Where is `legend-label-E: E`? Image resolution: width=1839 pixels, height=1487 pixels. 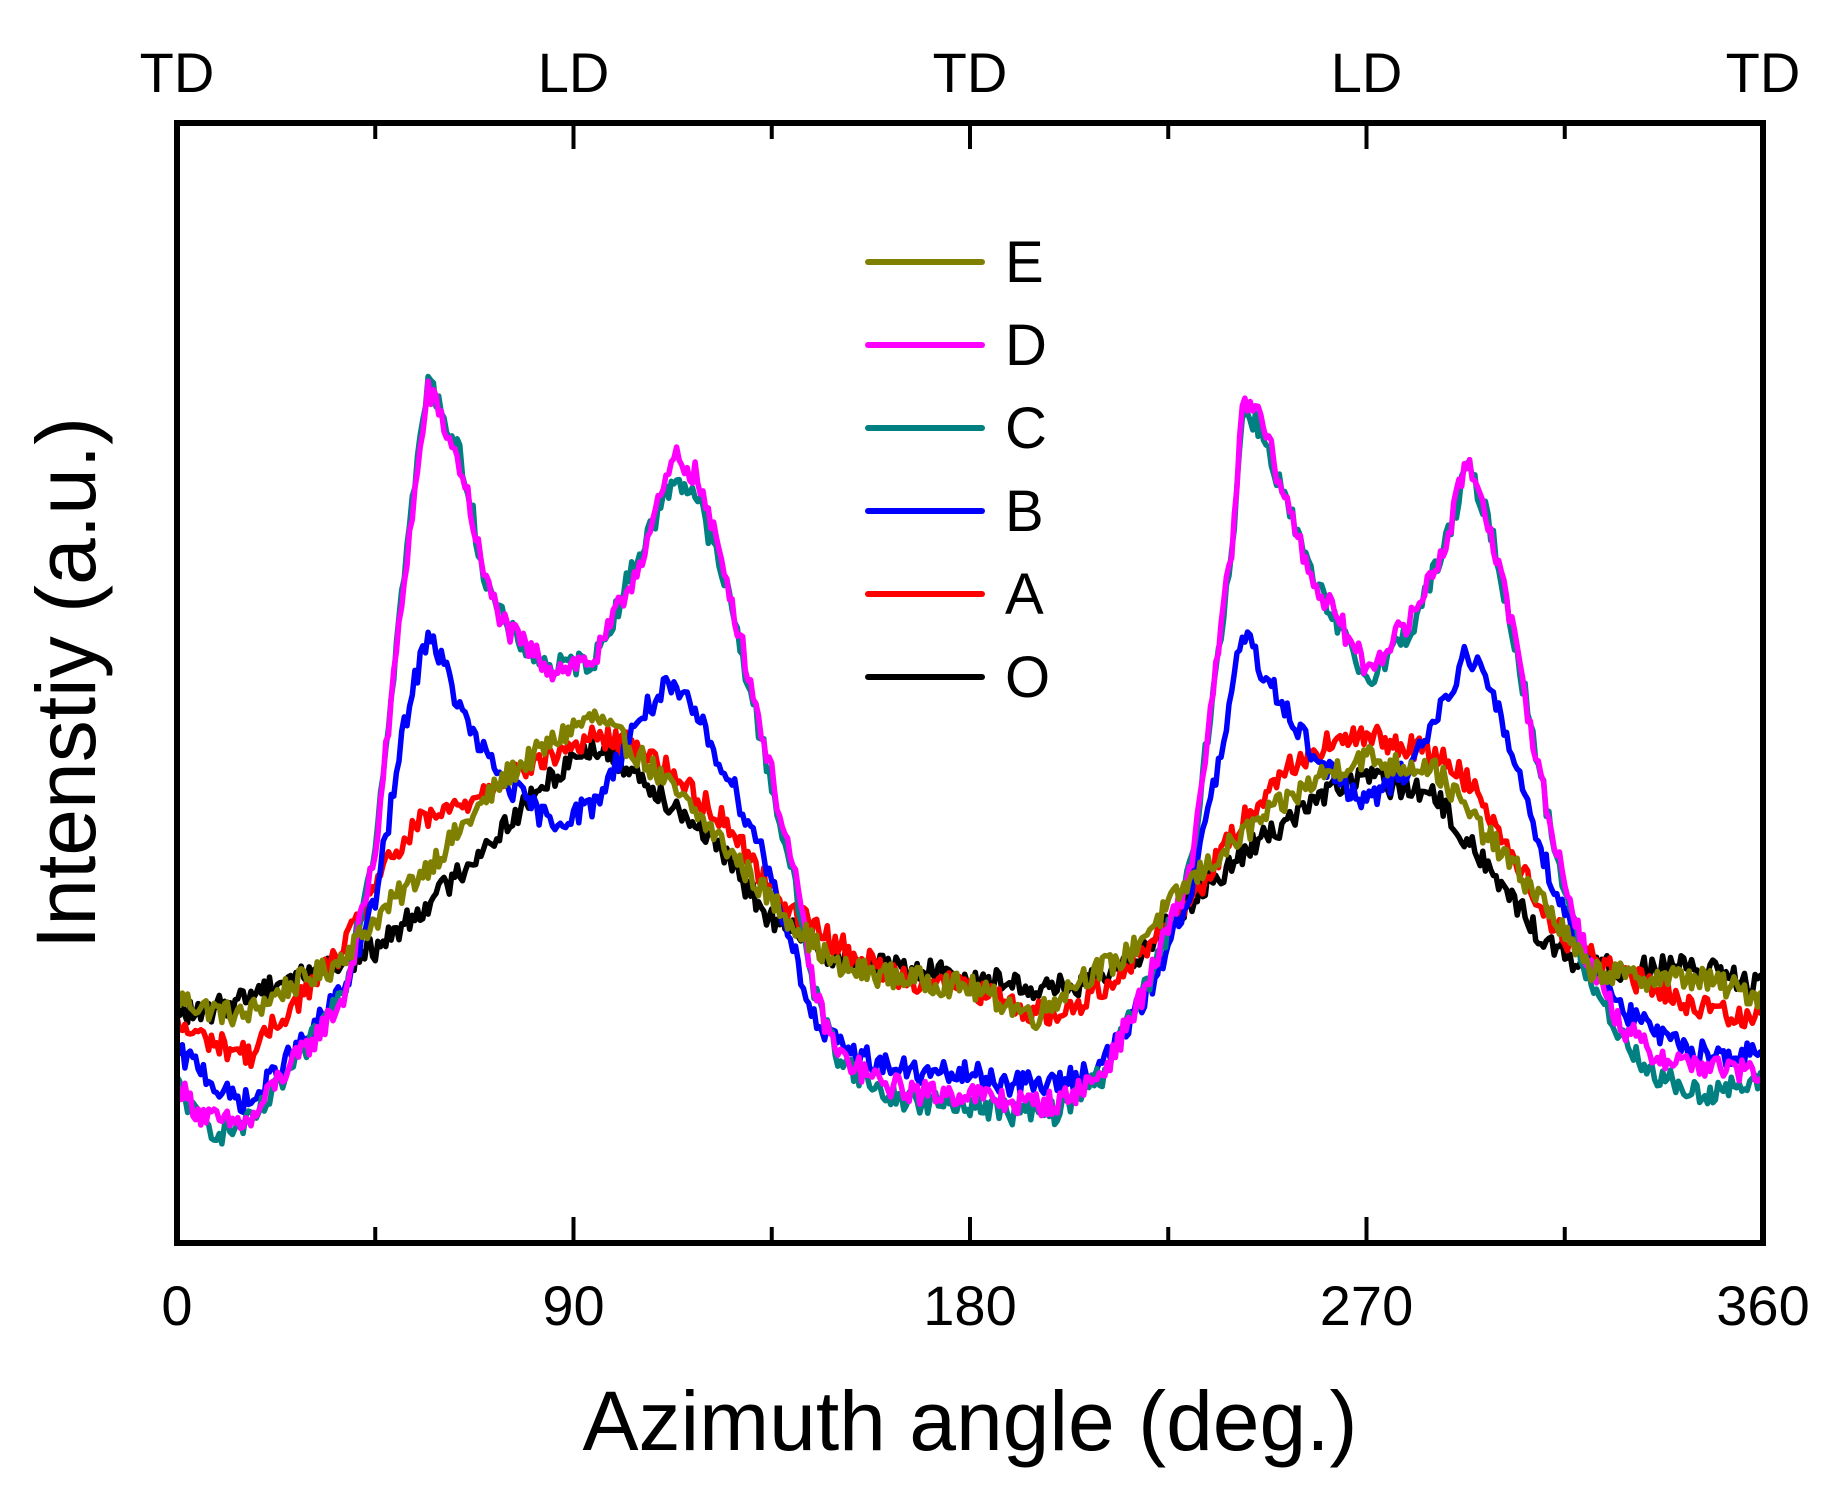
legend-label-E: E is located at coordinates (1024, 262).